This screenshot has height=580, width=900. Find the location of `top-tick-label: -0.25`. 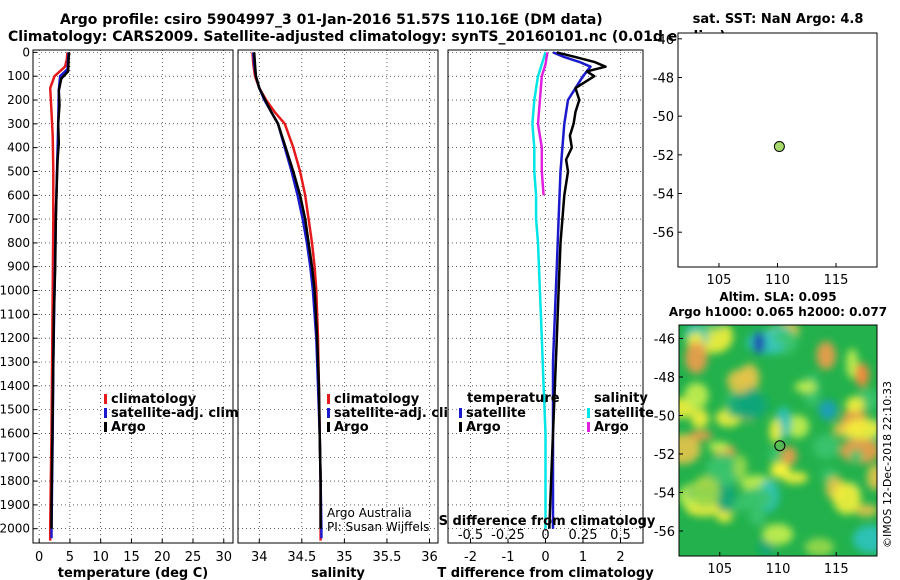

top-tick-label: -0.25 is located at coordinates (508, 535).